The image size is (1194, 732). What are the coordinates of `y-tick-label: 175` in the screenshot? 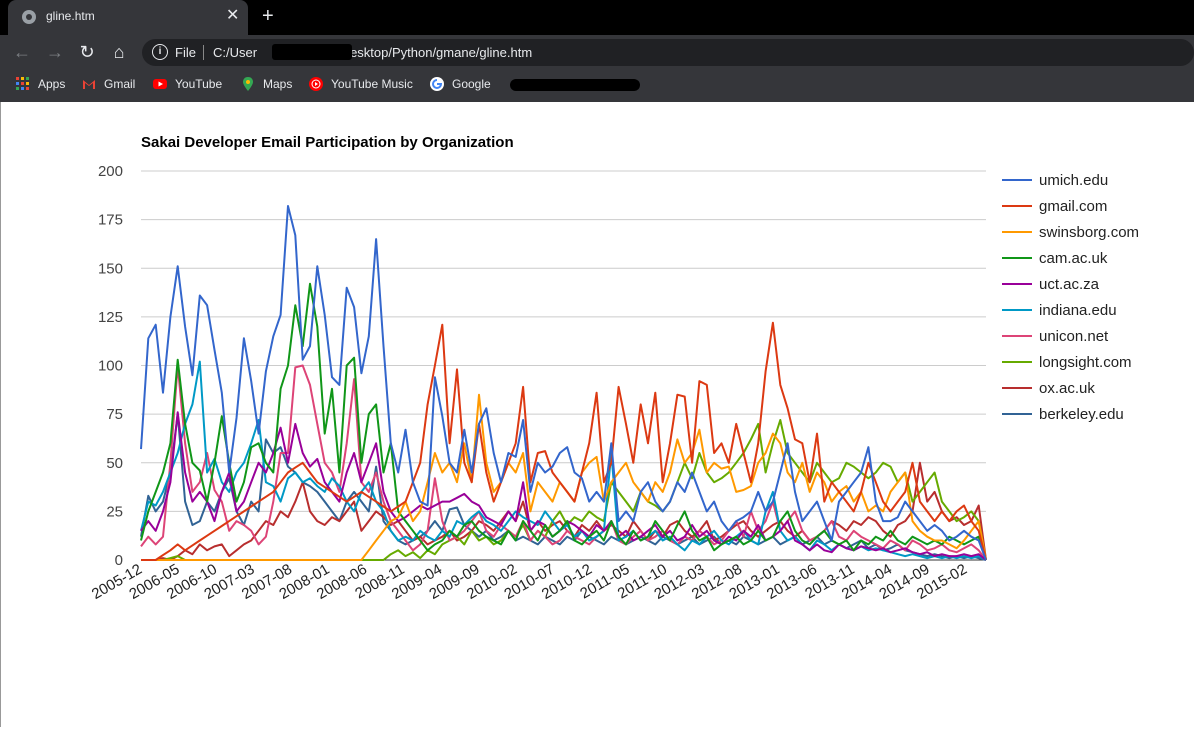 It's located at (110, 220).